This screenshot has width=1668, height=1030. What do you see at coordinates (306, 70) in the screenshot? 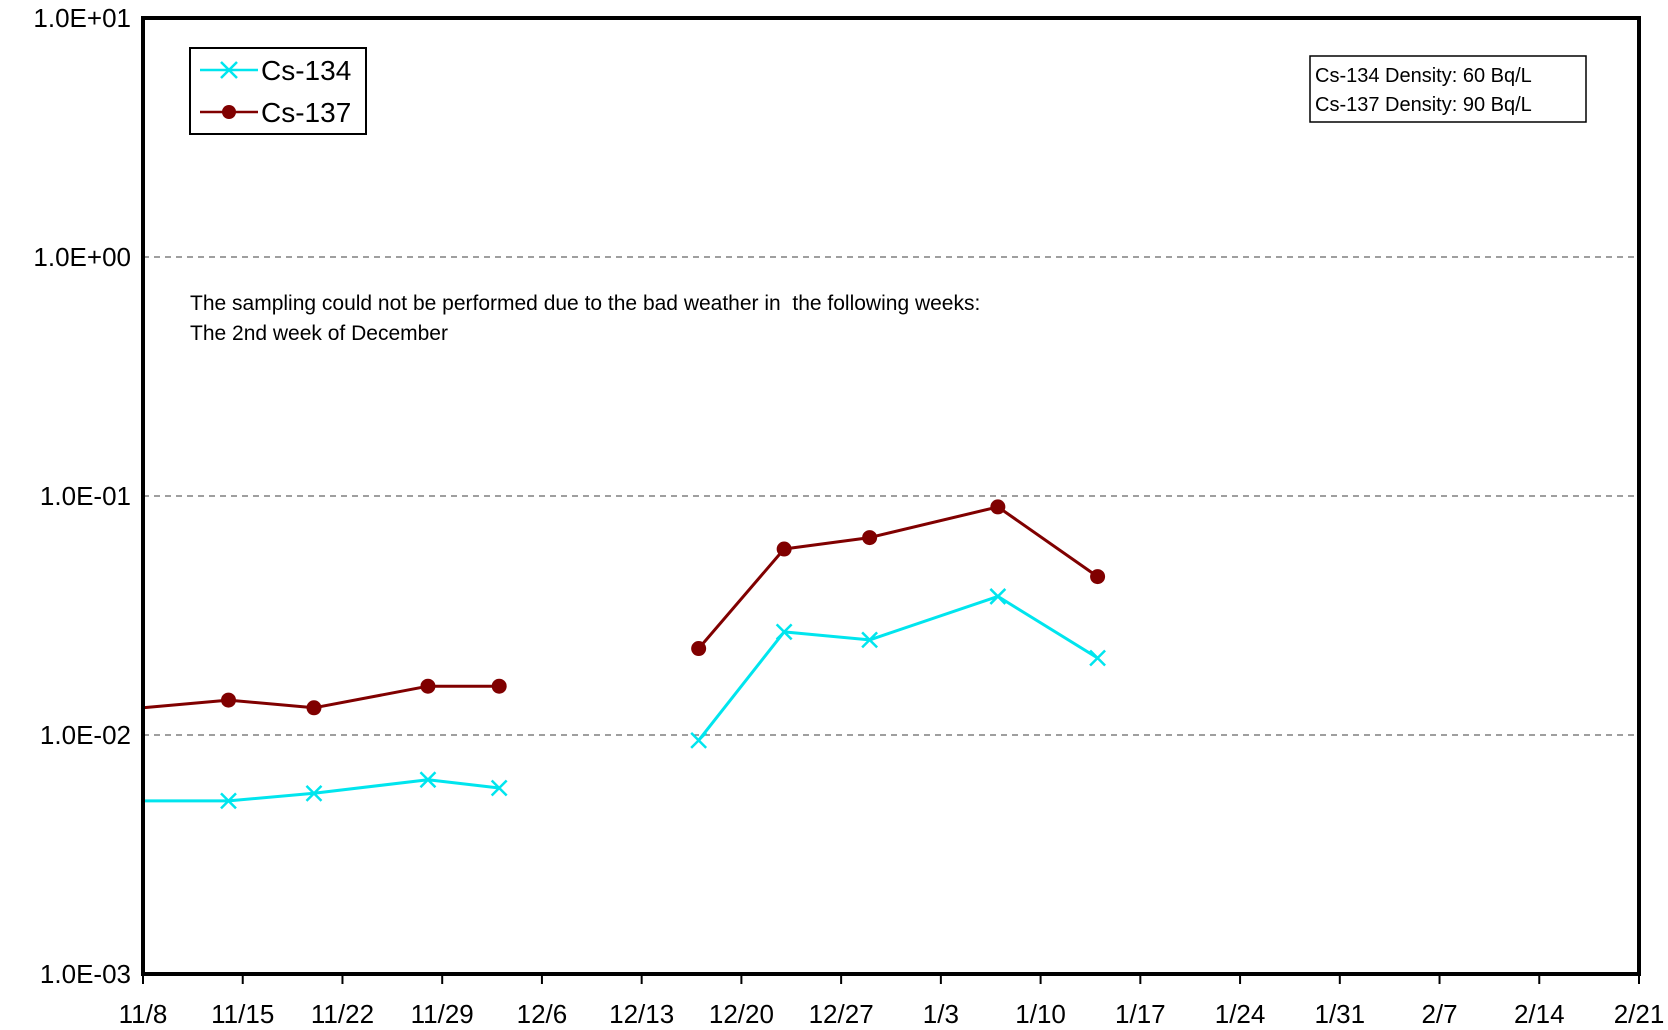
I see `legend-cs134-label: Cs-134` at bounding box center [306, 70].